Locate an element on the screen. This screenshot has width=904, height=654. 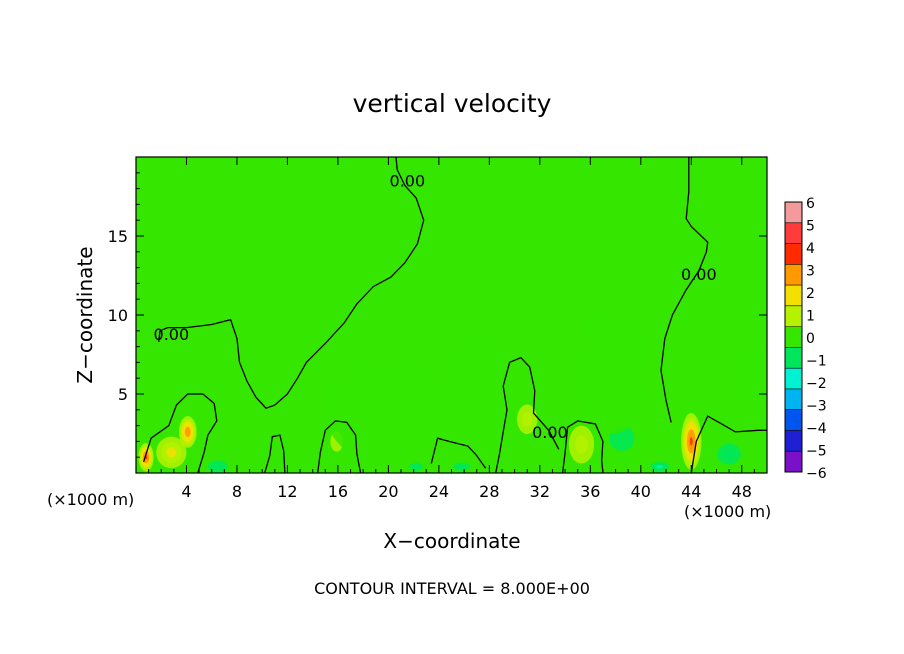
x-tick-label-24: 24 is located at coordinates (439, 491).